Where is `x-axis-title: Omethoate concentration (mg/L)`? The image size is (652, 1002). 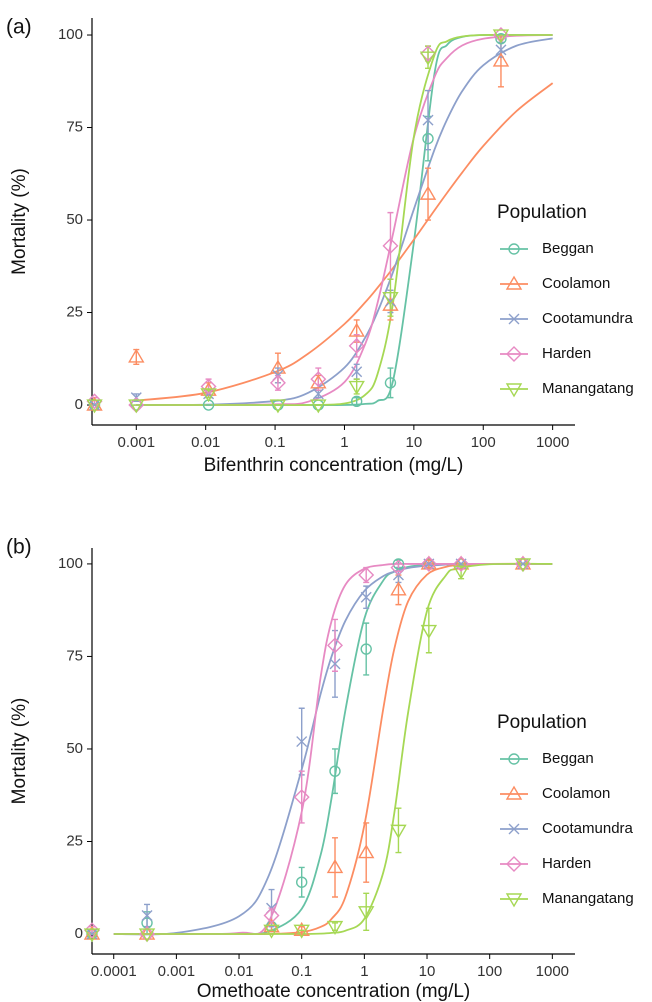 x-axis-title: Omethoate concentration (mg/L) is located at coordinates (334, 991).